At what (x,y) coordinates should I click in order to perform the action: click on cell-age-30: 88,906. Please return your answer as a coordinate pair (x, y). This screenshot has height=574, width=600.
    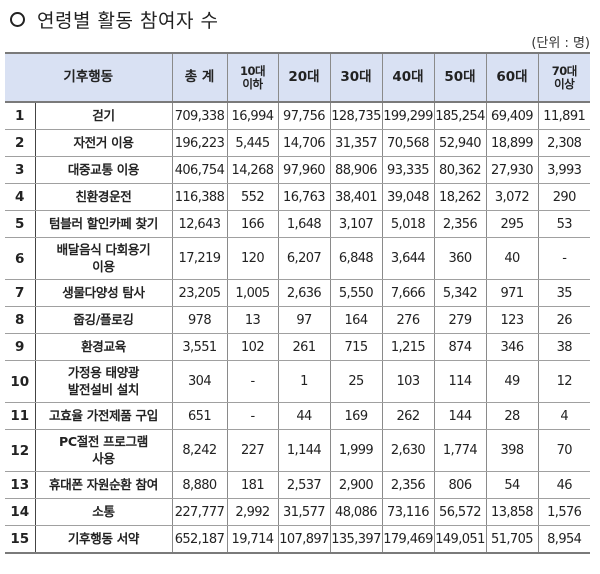
    Looking at the image, I should click on (356, 170).